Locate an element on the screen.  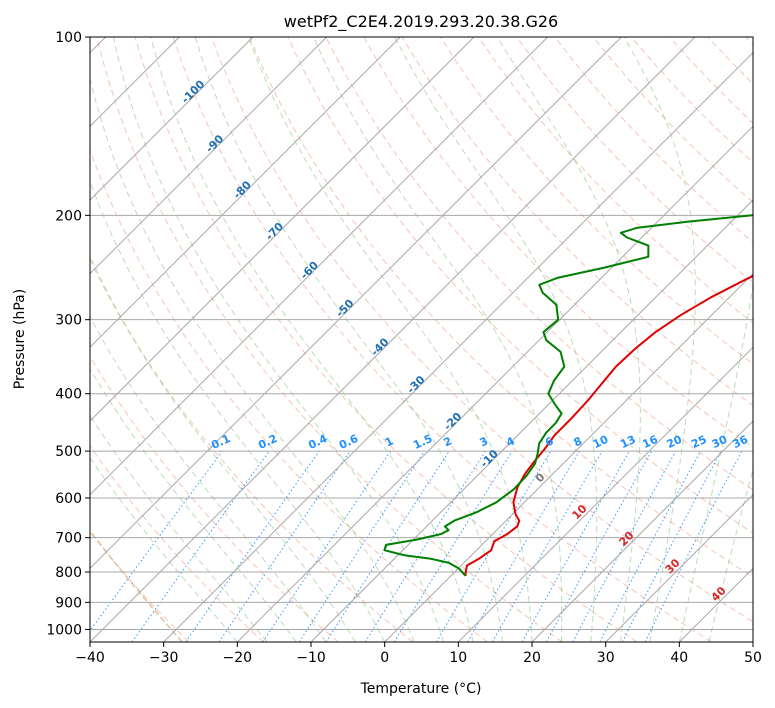
mixing-ratio-label: 10 is located at coordinates (601, 442).